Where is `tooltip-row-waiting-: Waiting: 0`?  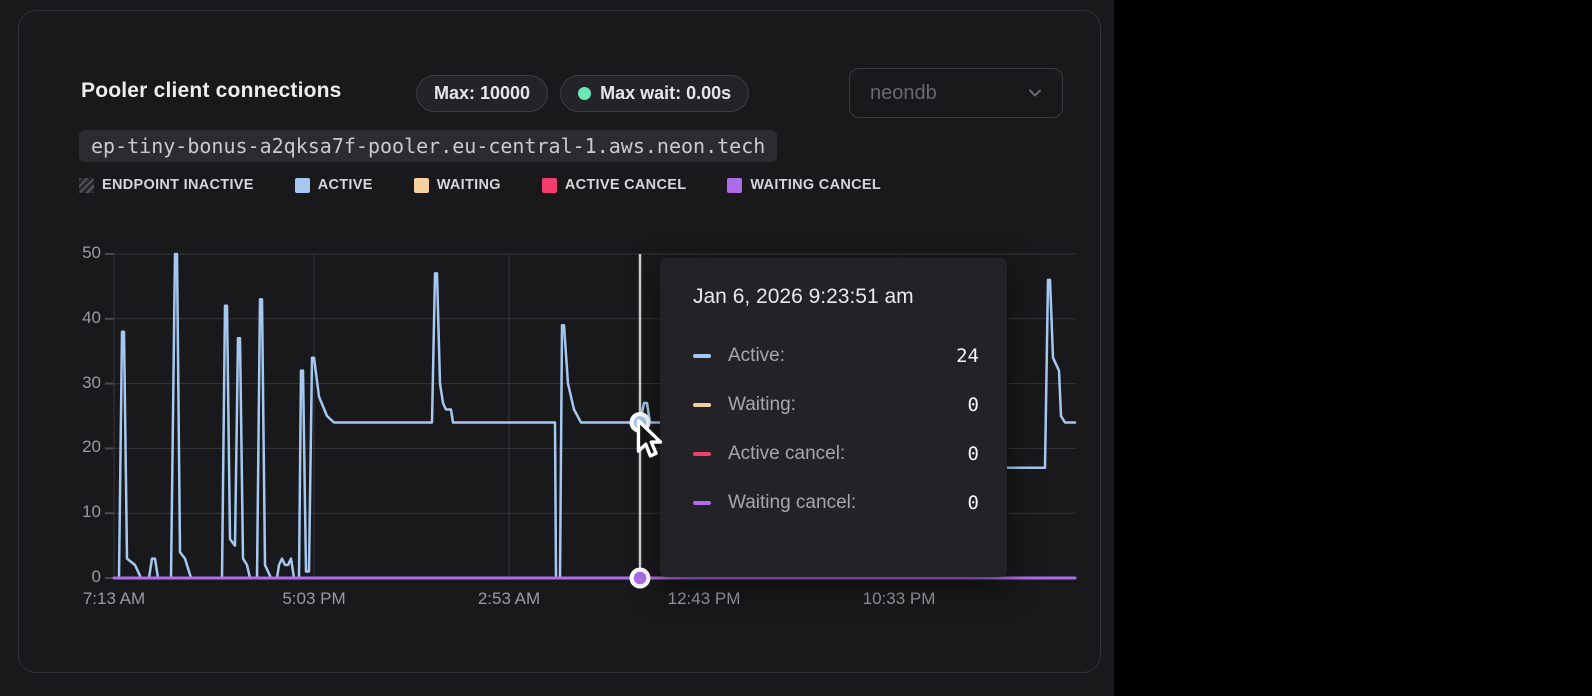 tooltip-row-waiting-: Waiting: 0 is located at coordinates (836, 405).